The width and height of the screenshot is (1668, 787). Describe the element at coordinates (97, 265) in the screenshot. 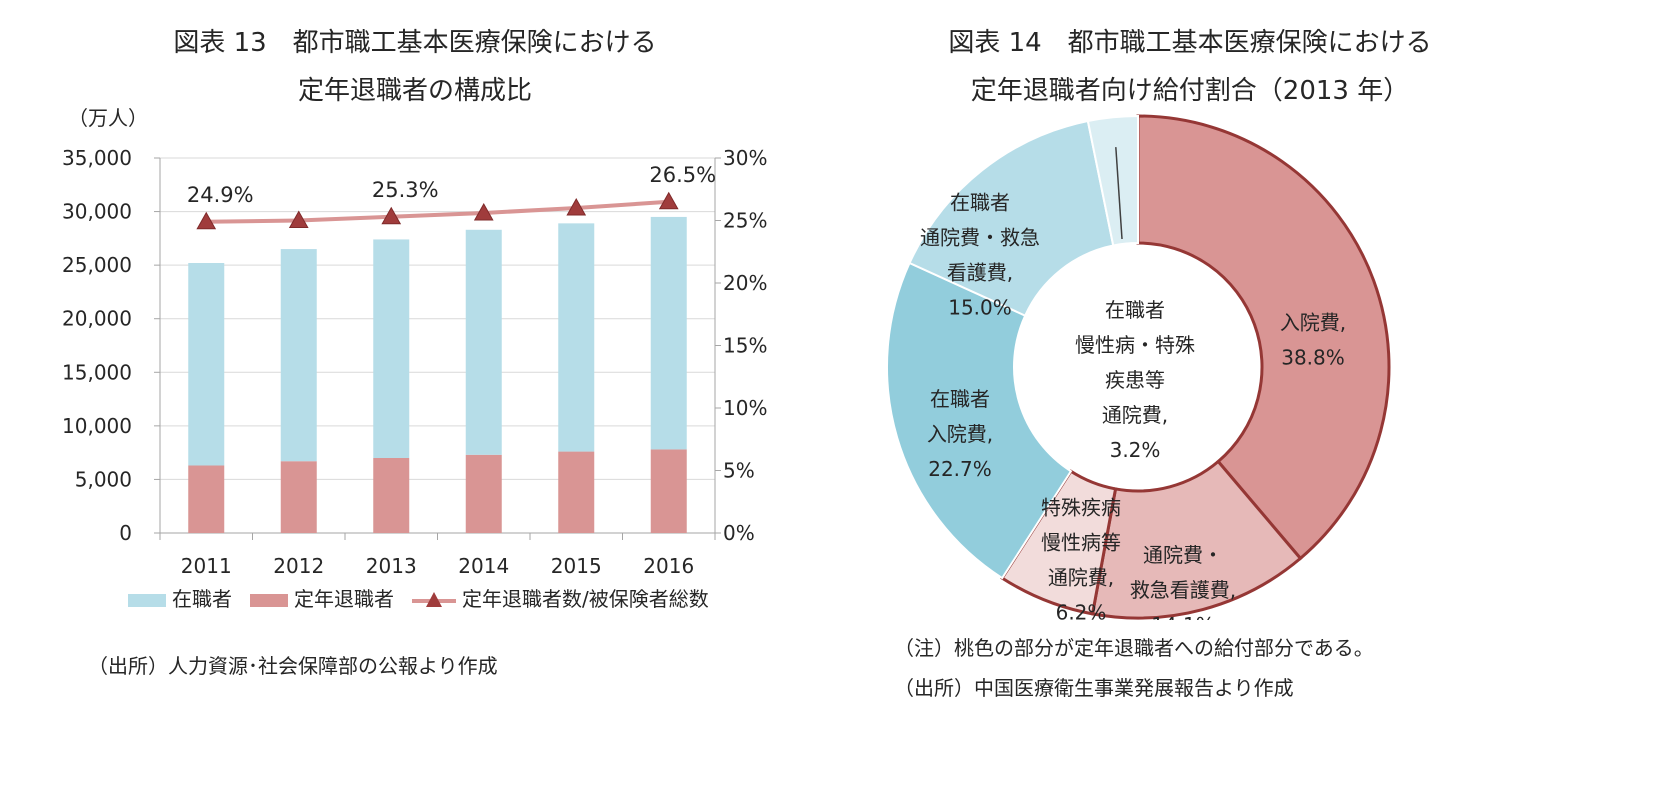

I see `y-tick-label: 25,000` at that location.